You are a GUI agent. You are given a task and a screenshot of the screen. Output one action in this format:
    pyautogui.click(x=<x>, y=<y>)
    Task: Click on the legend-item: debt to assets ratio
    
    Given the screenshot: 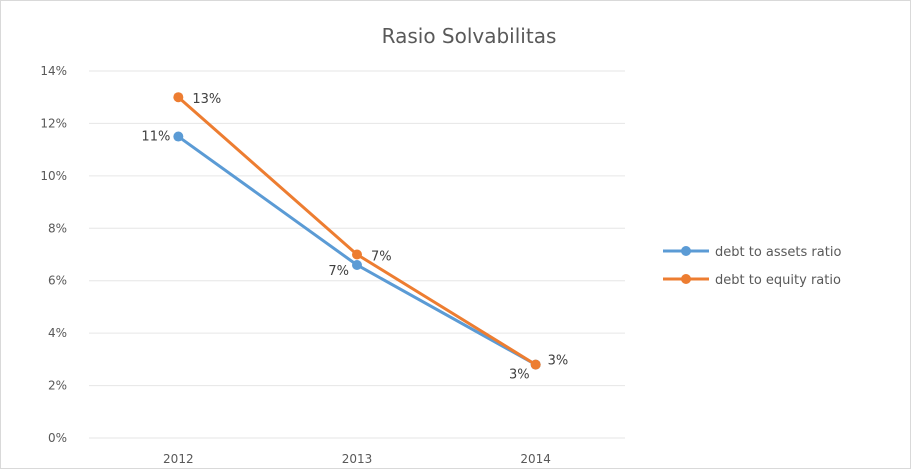 What is the action you would take?
    pyautogui.click(x=752, y=252)
    